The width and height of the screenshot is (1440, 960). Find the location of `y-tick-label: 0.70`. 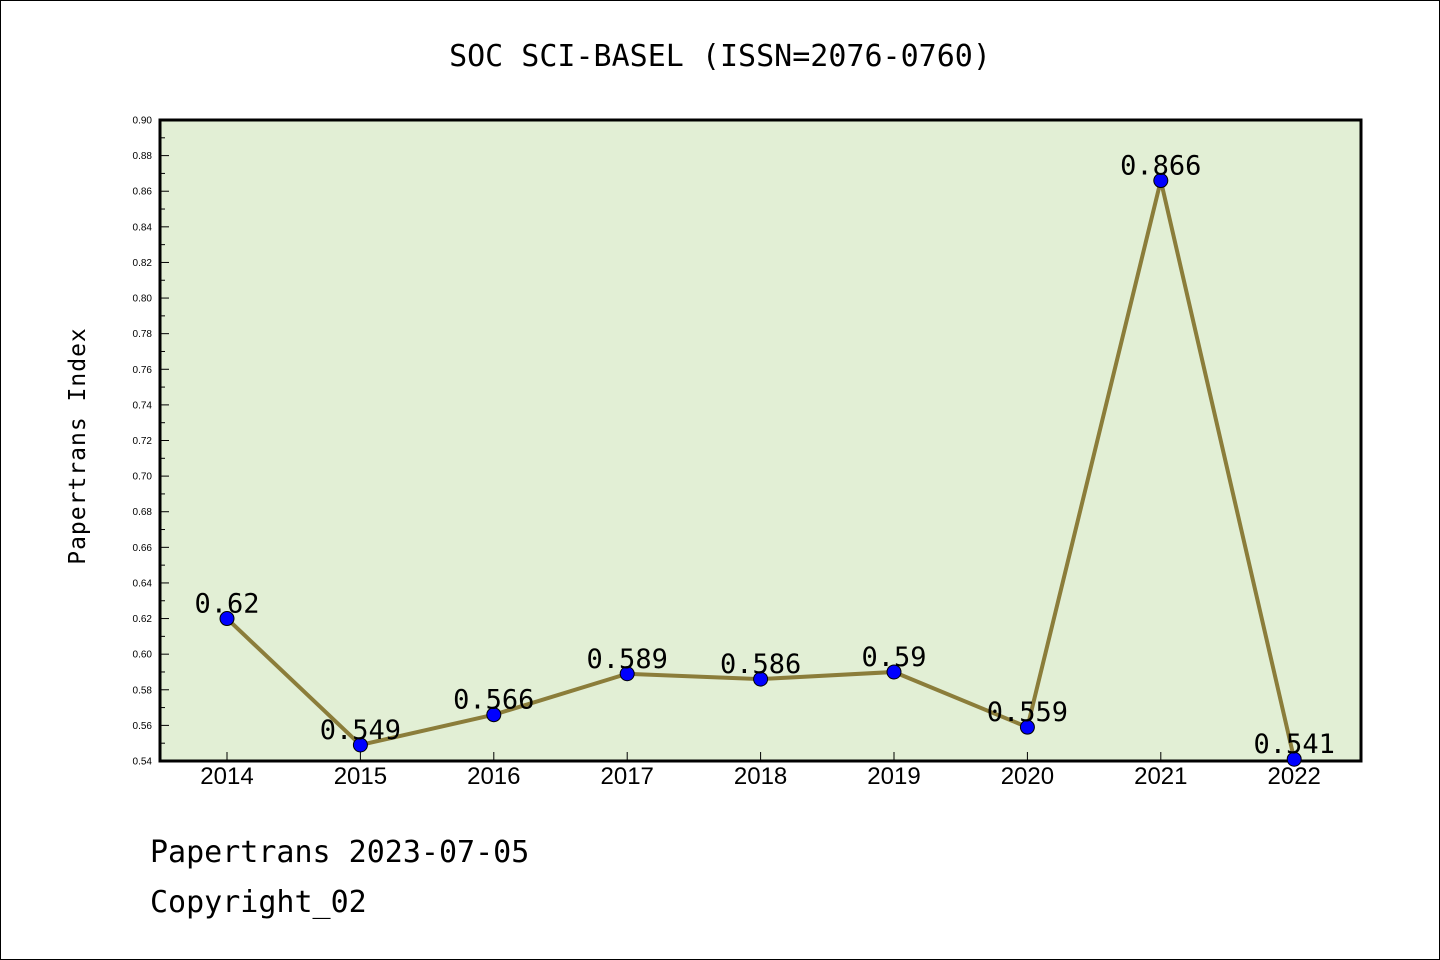

y-tick-label: 0.70 is located at coordinates (143, 477).